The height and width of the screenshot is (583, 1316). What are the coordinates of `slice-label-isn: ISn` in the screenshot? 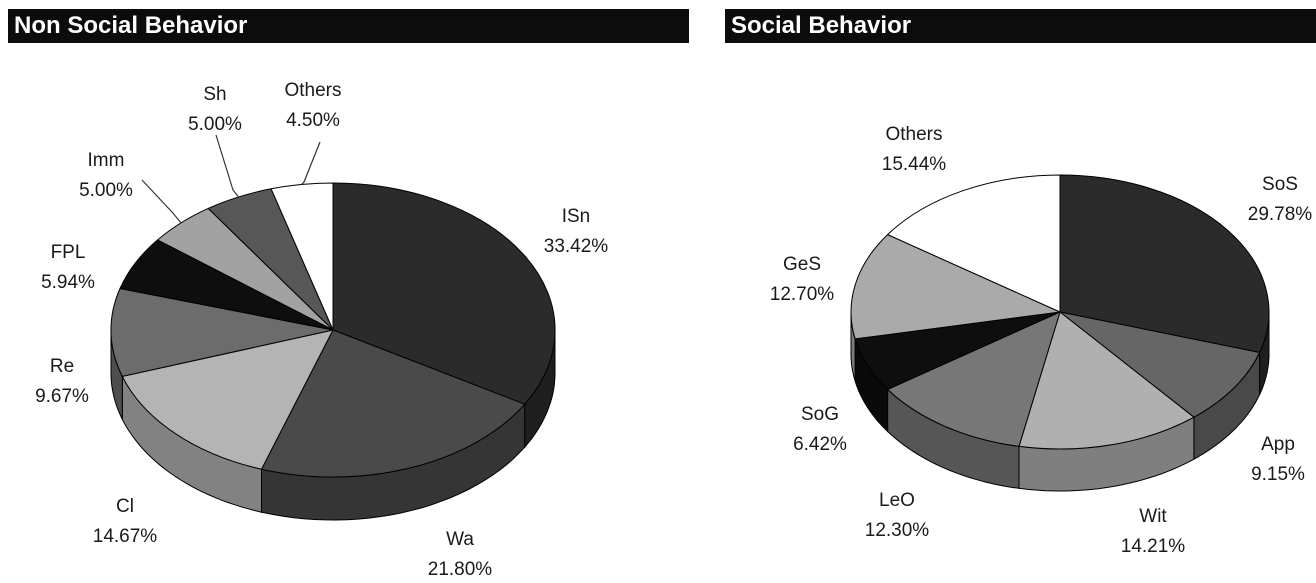 It's located at (576, 216).